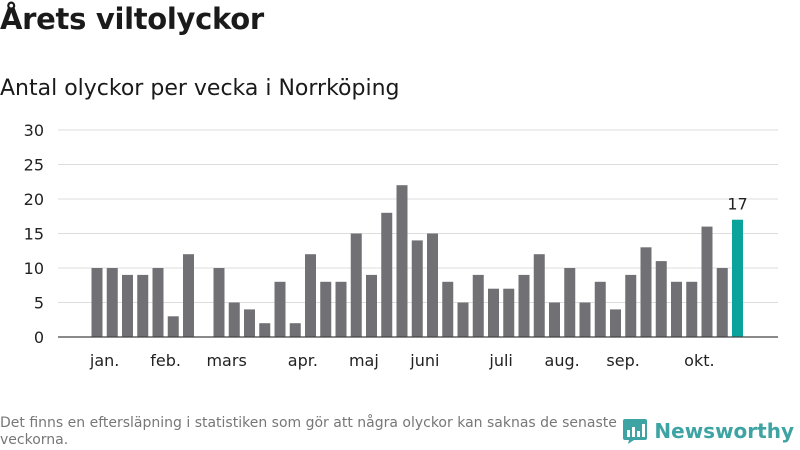 The height and width of the screenshot is (450, 800). I want to click on x-axis-month-labels: jan. feb. mars apr. maj juni juli aug. sep. okt., so click(402, 360).